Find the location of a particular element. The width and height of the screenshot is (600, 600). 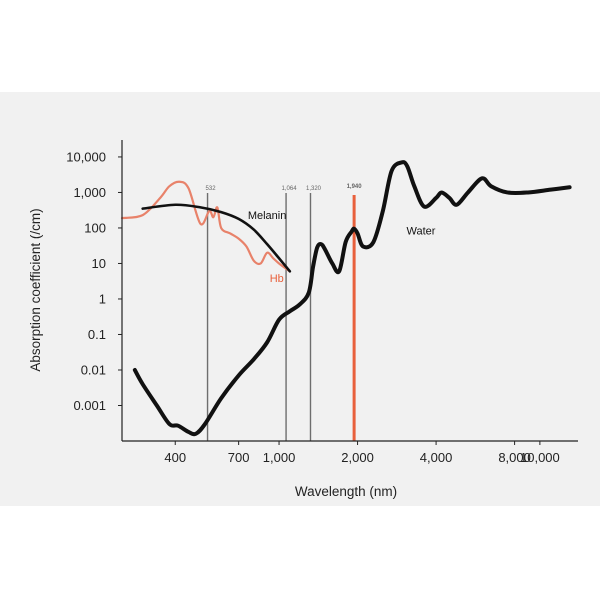

series-line-hb is located at coordinates (205, 226).